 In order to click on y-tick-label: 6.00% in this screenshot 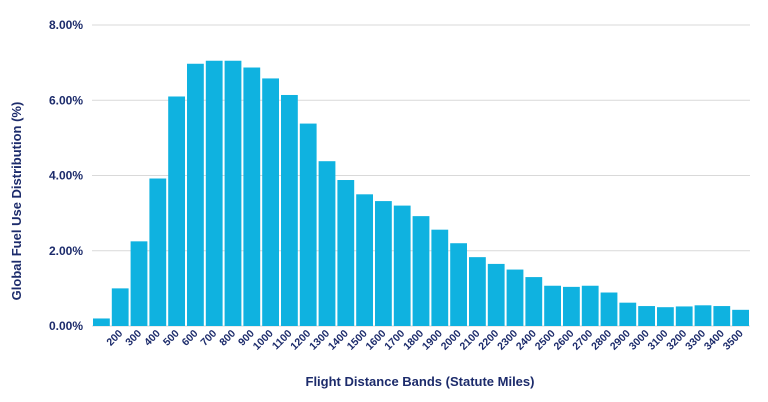, I will do `click(66, 100)`.